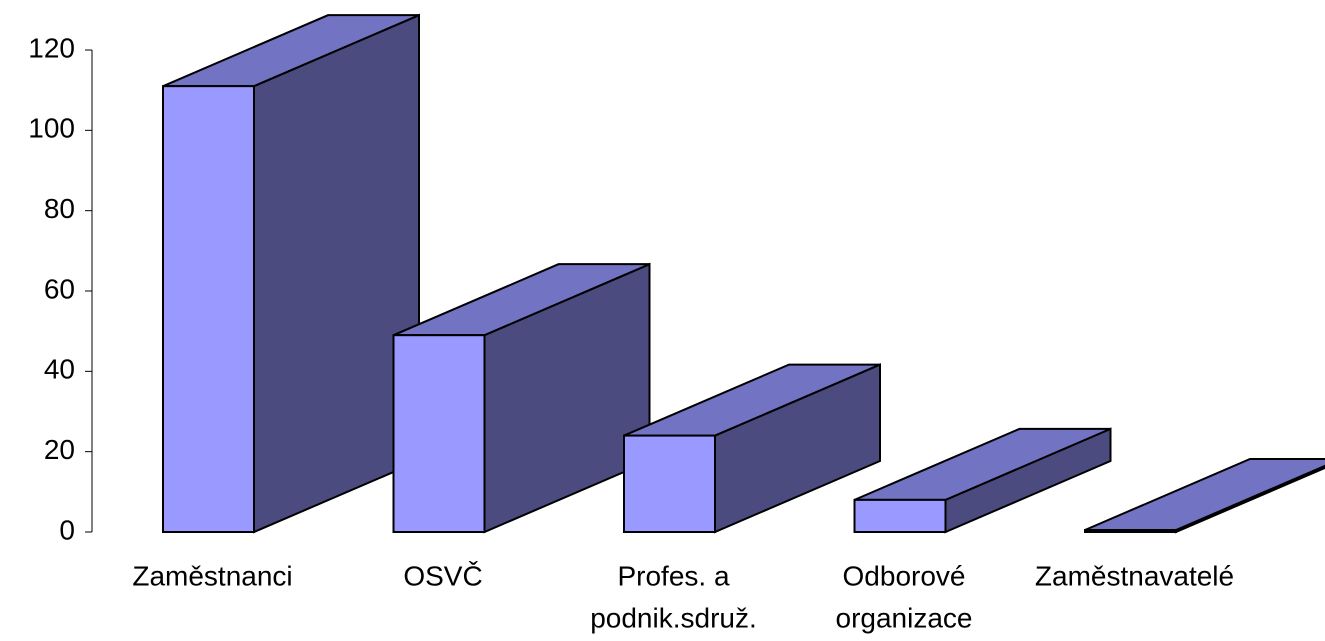  What do you see at coordinates (59, 369) in the screenshot?
I see `y-tick-label: 40` at bounding box center [59, 369].